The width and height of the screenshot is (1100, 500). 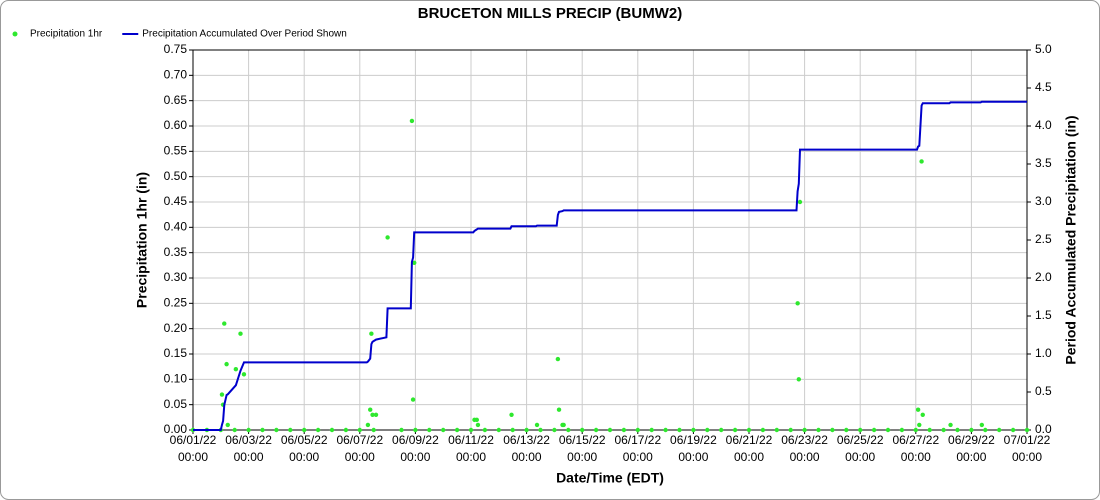 What do you see at coordinates (804, 448) in the screenshot?
I see `x-tick-label: 06/23/22 00:00` at bounding box center [804, 448].